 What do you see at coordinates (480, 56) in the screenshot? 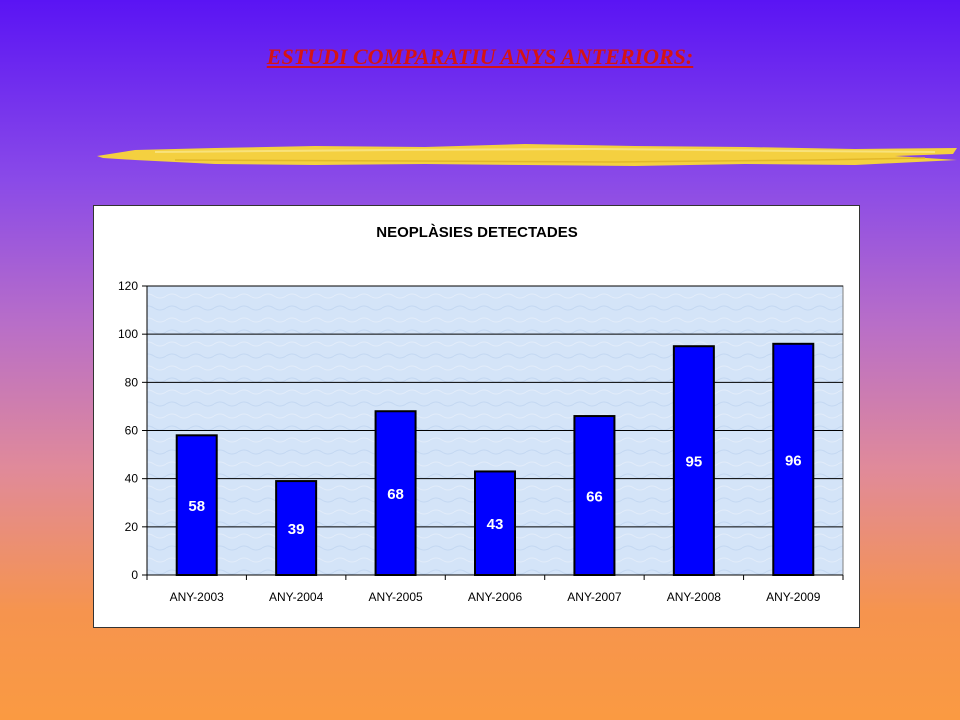
I see `slide-title: ESTUDI COMPARATIU ANYS ANTERIORS:` at bounding box center [480, 56].